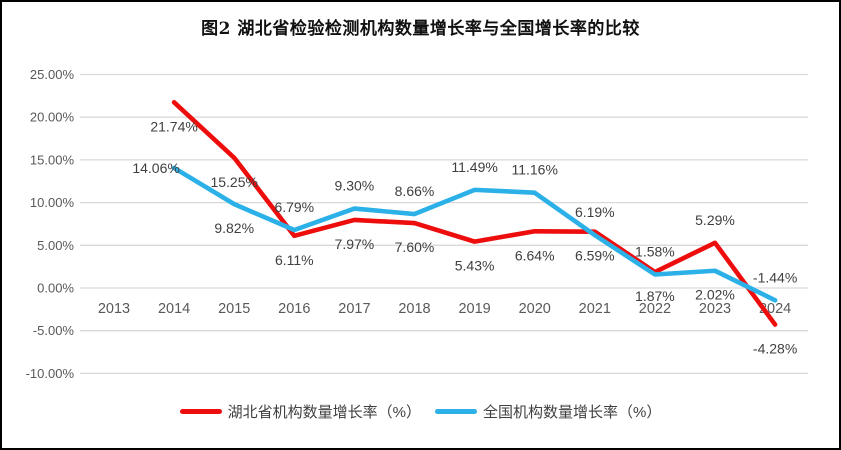  Describe the element at coordinates (655, 252) in the screenshot. I see `data-label: 1.58%` at that location.